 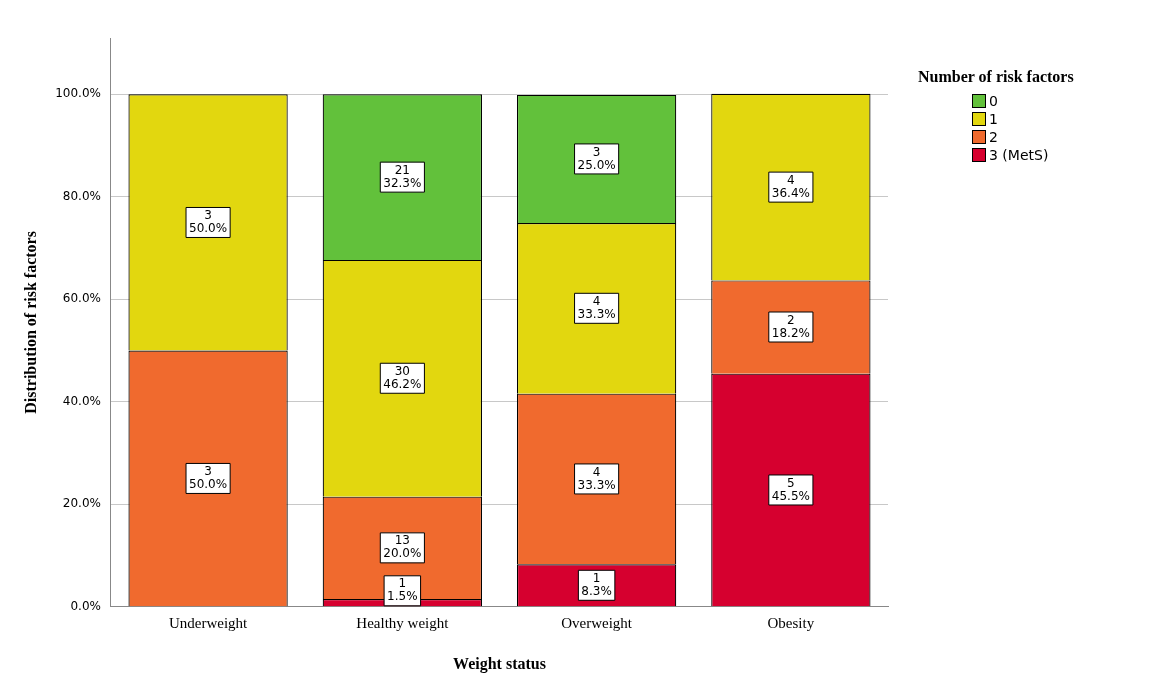 I want to click on legend-label: 2, so click(x=993, y=137).